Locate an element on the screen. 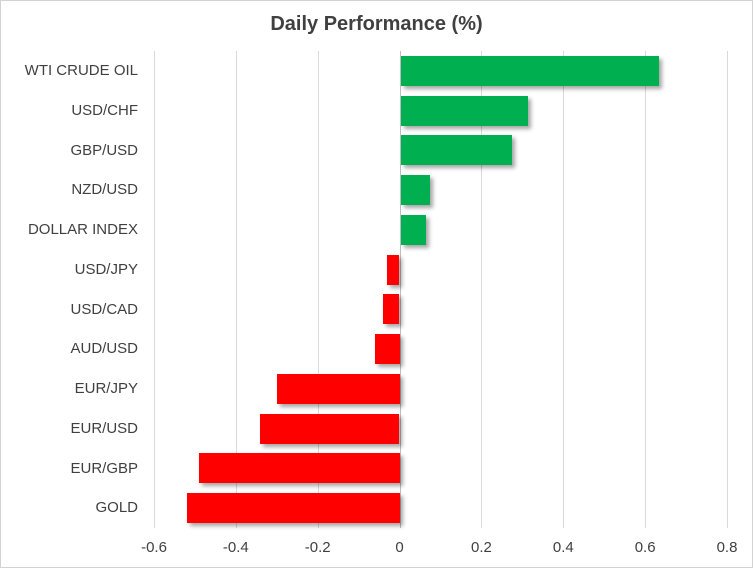  category-label: NZD/USD is located at coordinates (104, 190).